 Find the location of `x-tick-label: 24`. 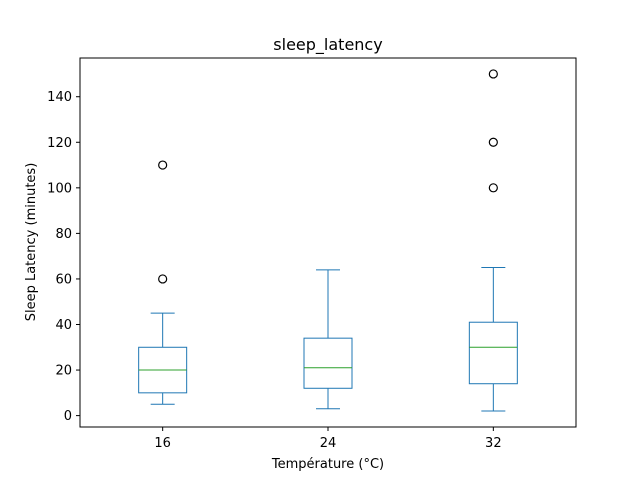

x-tick-label: 24 is located at coordinates (328, 443).